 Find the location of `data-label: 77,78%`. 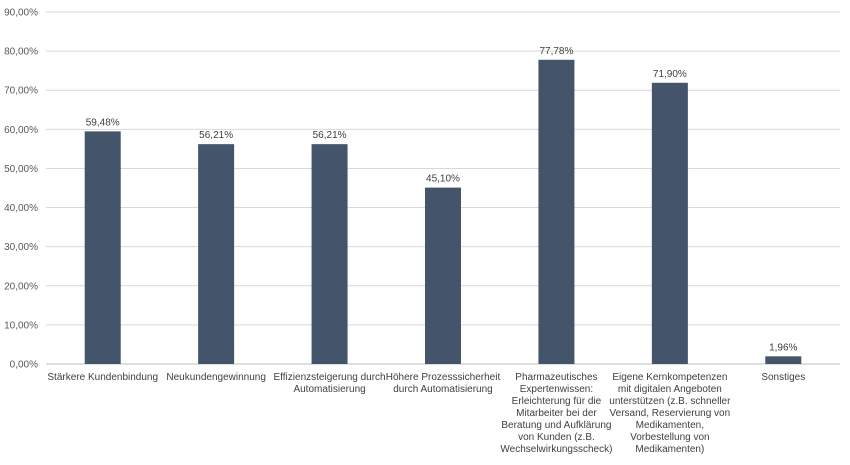

data-label: 77,78% is located at coordinates (556, 51).